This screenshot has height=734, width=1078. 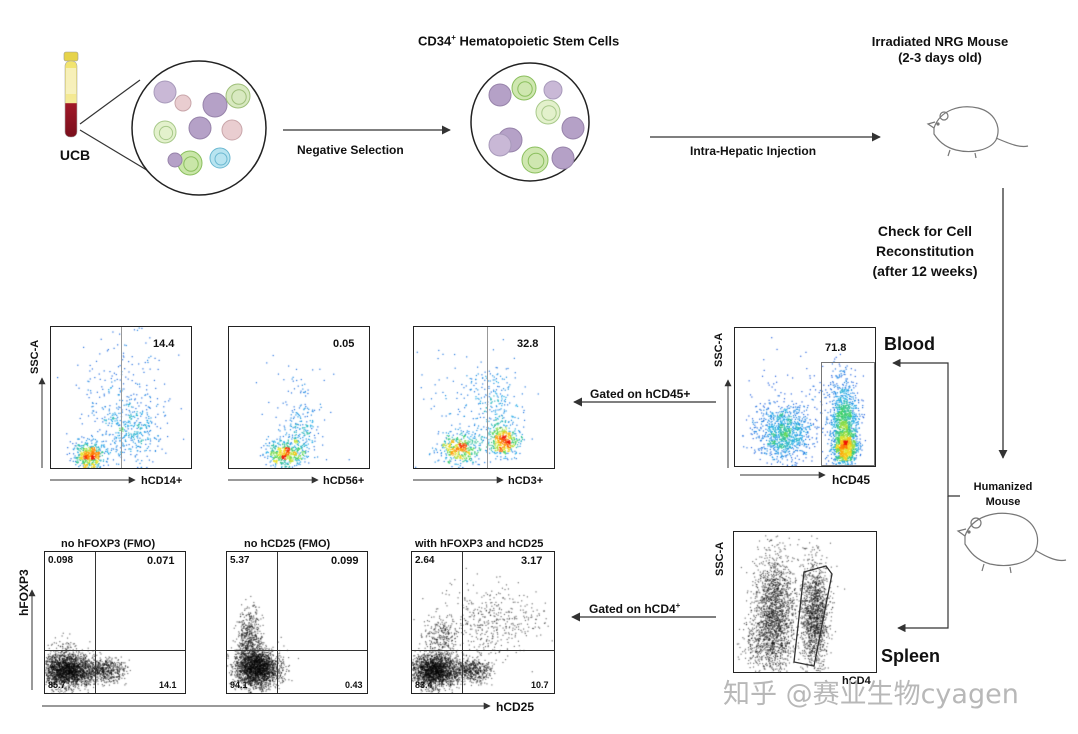 What do you see at coordinates (813, 616) in the screenshot?
I see `hcd4-gate` at bounding box center [813, 616].